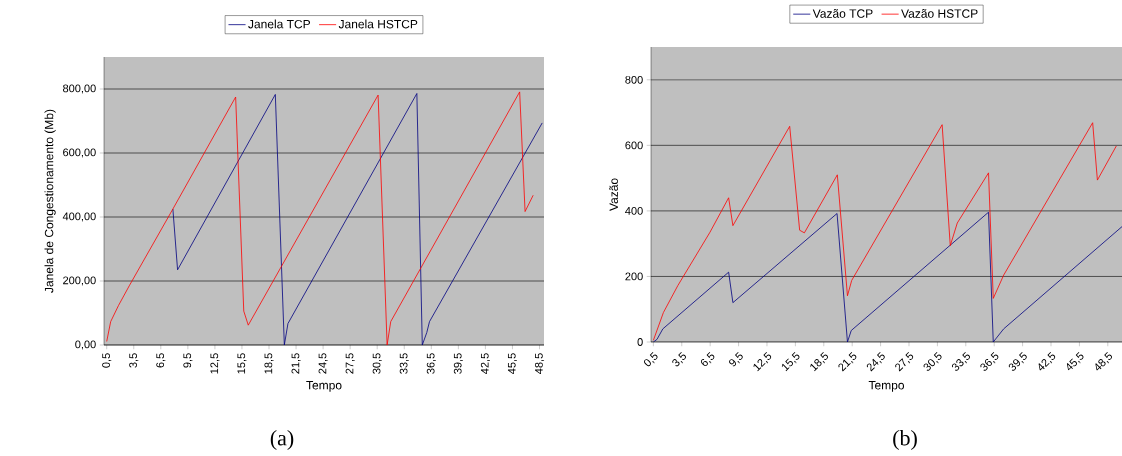 The width and height of the screenshot is (1122, 456). I want to click on y-tick-label: 800, so click(634, 79).